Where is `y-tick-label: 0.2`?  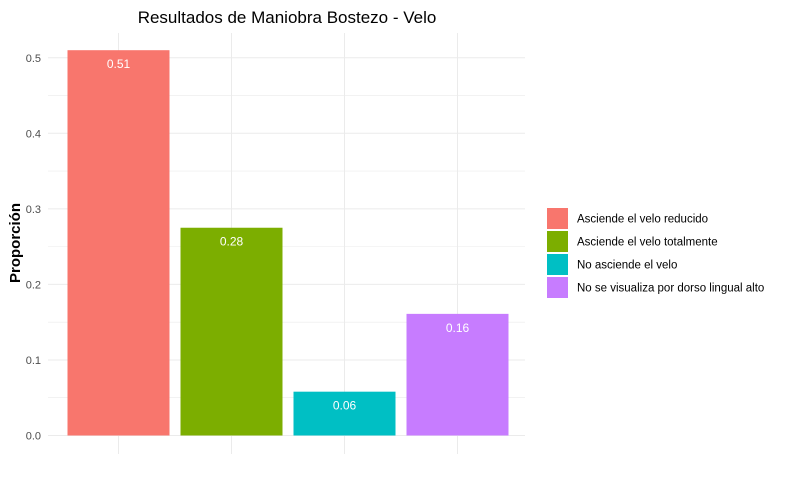
y-tick-label: 0.2 is located at coordinates (33, 285).